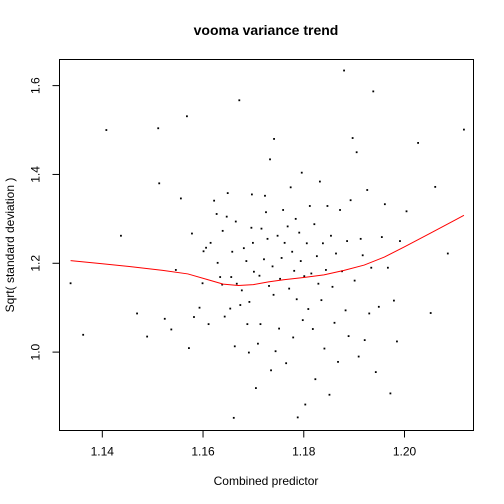  Describe the element at coordinates (36, 174) in the screenshot. I see `y-tick-label: 1.4` at that location.